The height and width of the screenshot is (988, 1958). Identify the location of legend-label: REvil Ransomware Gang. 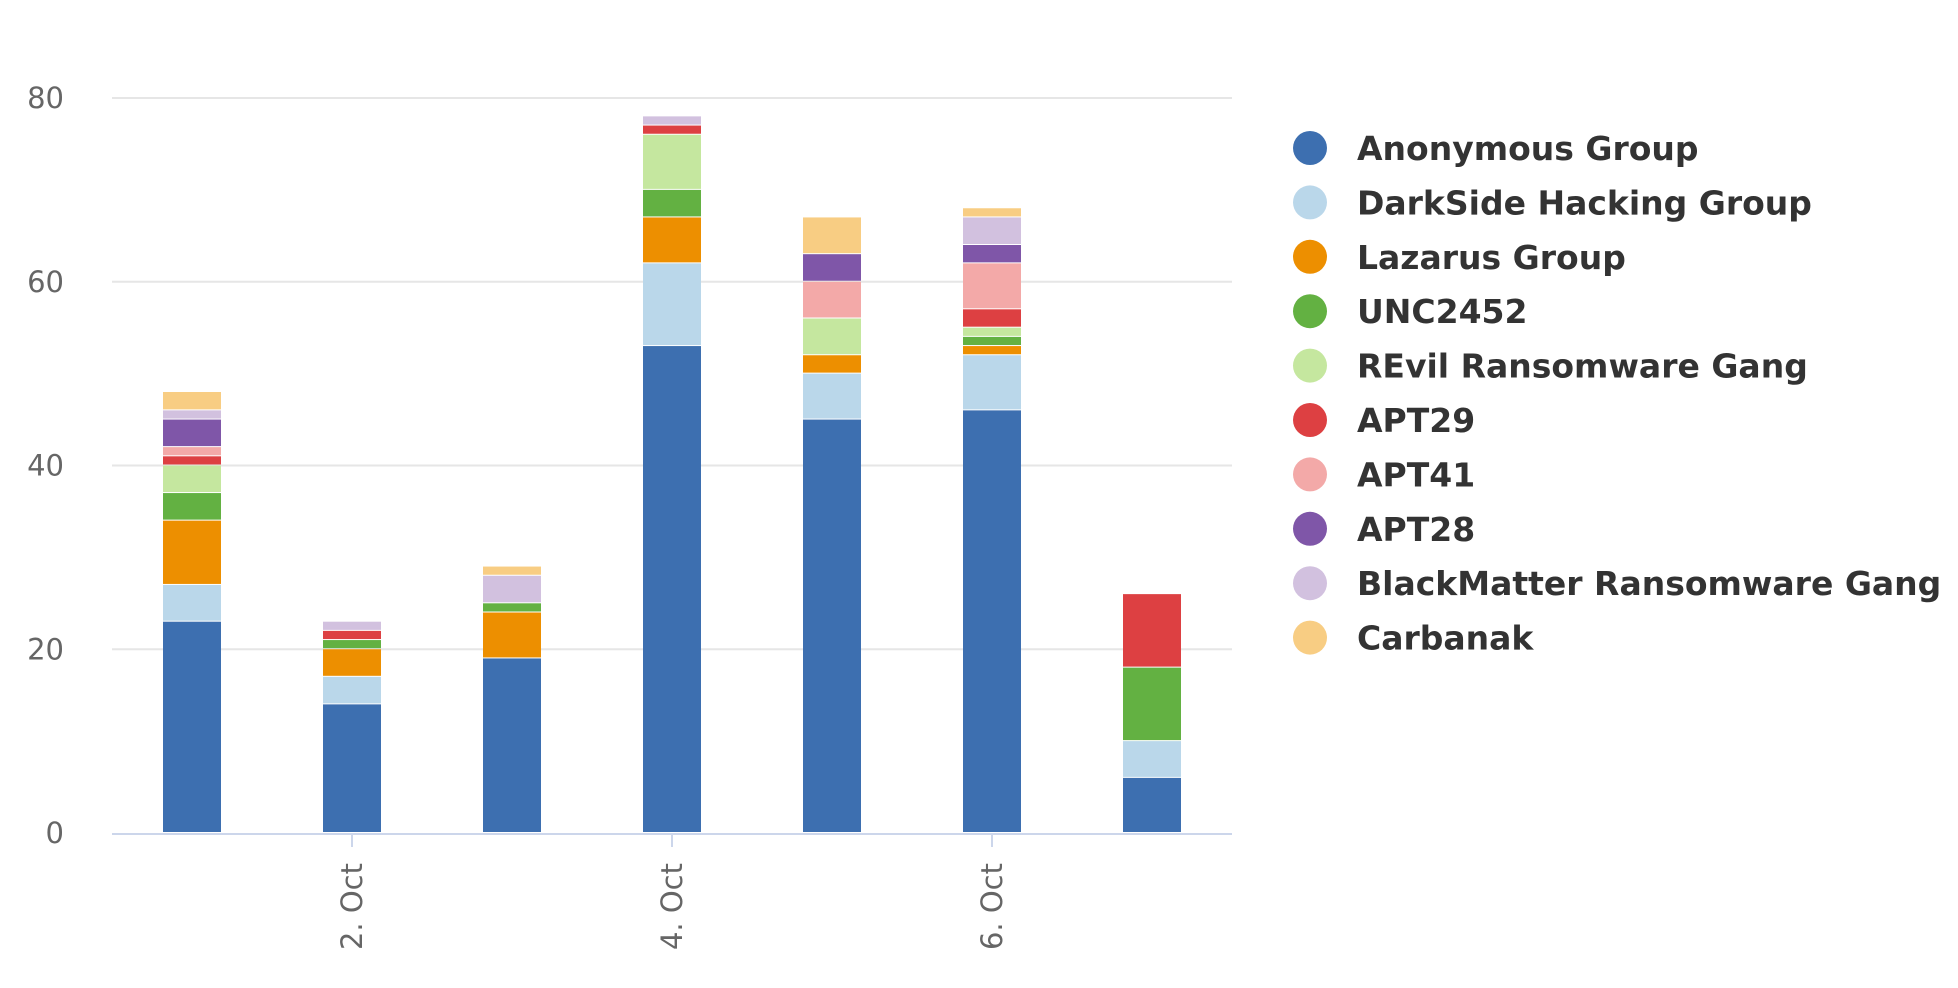
(1582, 366).